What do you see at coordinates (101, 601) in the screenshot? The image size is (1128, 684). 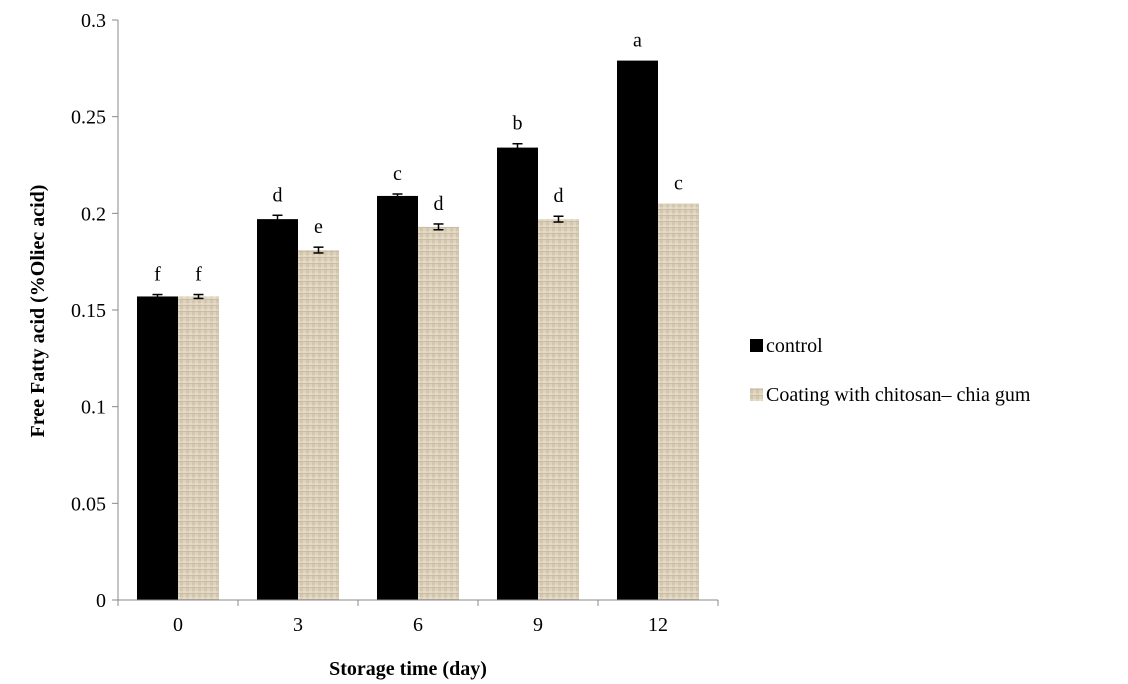 I see `y-tick-label: 0` at bounding box center [101, 601].